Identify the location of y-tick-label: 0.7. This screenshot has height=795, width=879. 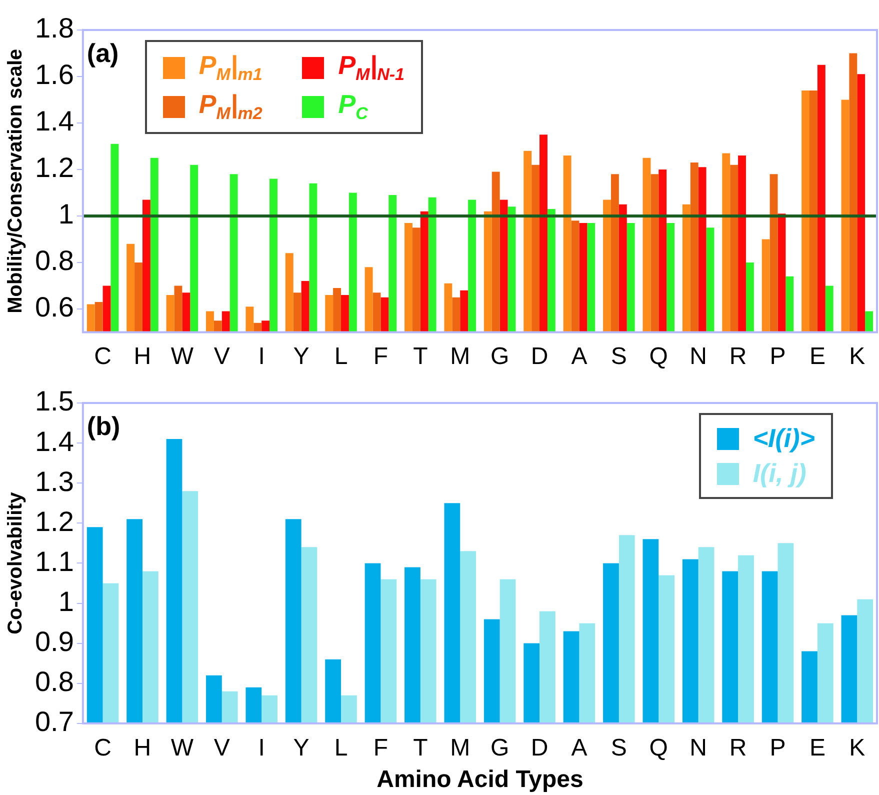
(54, 722).